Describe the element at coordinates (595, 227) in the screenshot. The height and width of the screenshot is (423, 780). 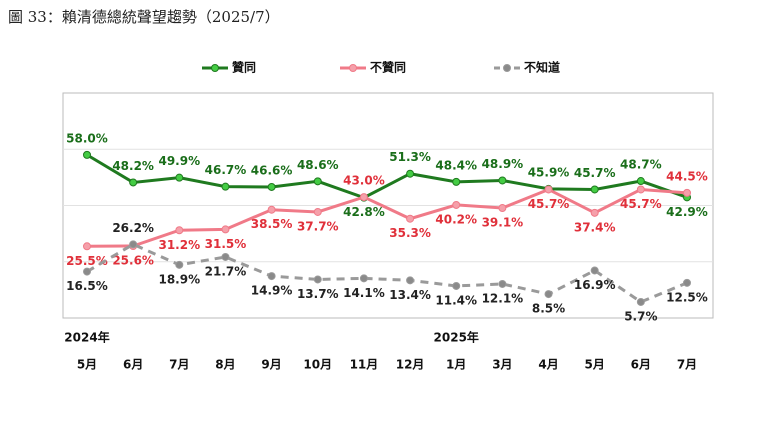
I see `data-label: 37.4%` at that location.